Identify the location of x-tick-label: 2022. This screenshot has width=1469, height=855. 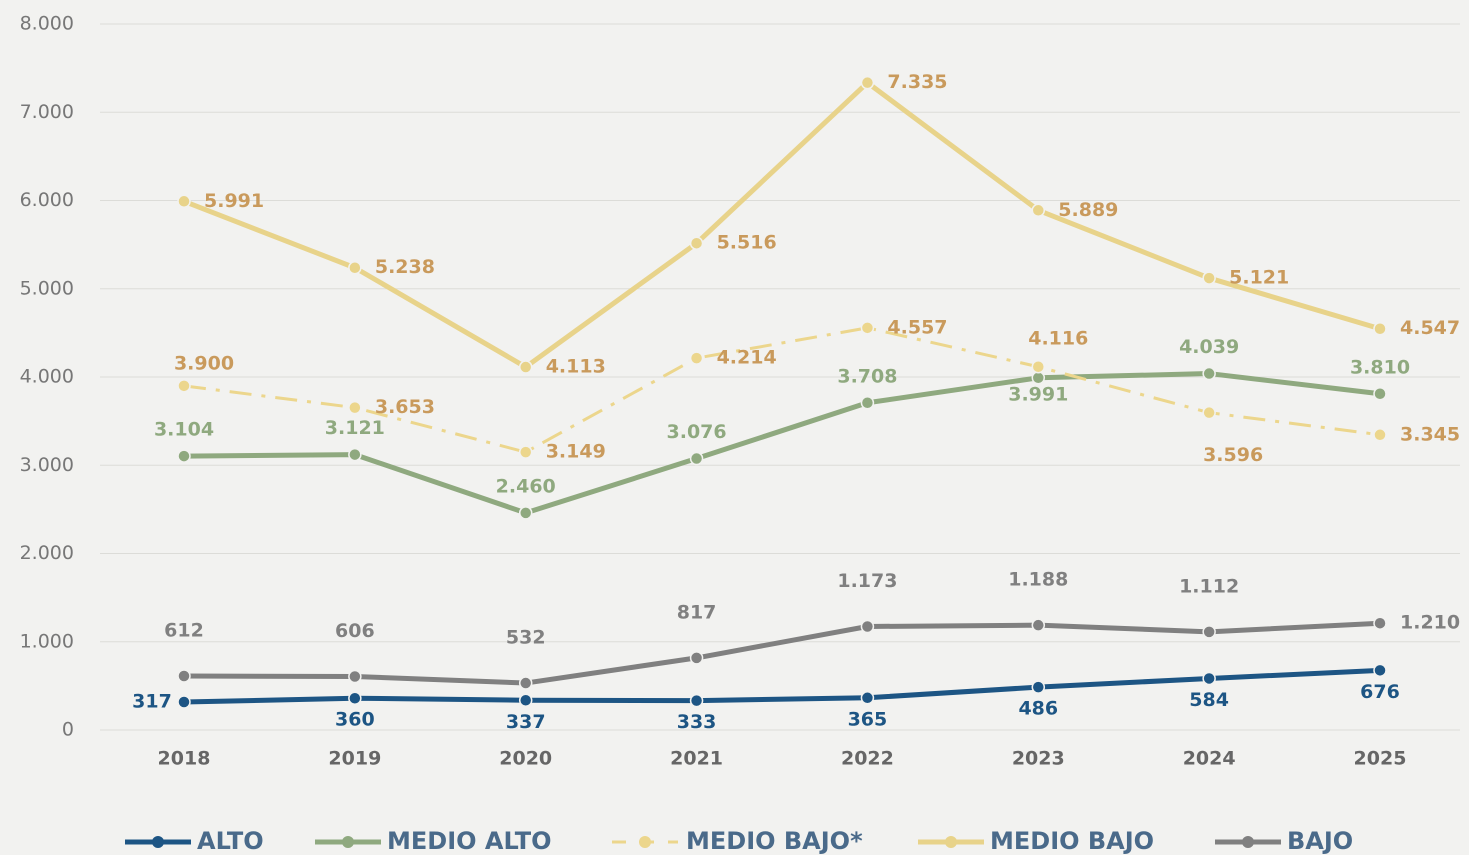
(867, 759).